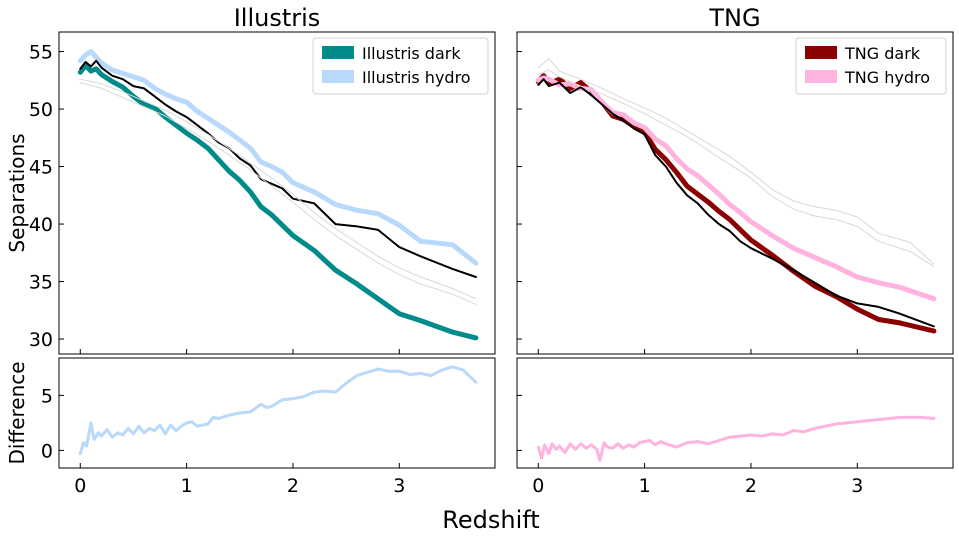 This screenshot has width=959, height=540. What do you see at coordinates (735, 413) in the screenshot?
I see `tng-difference-frame` at bounding box center [735, 413].